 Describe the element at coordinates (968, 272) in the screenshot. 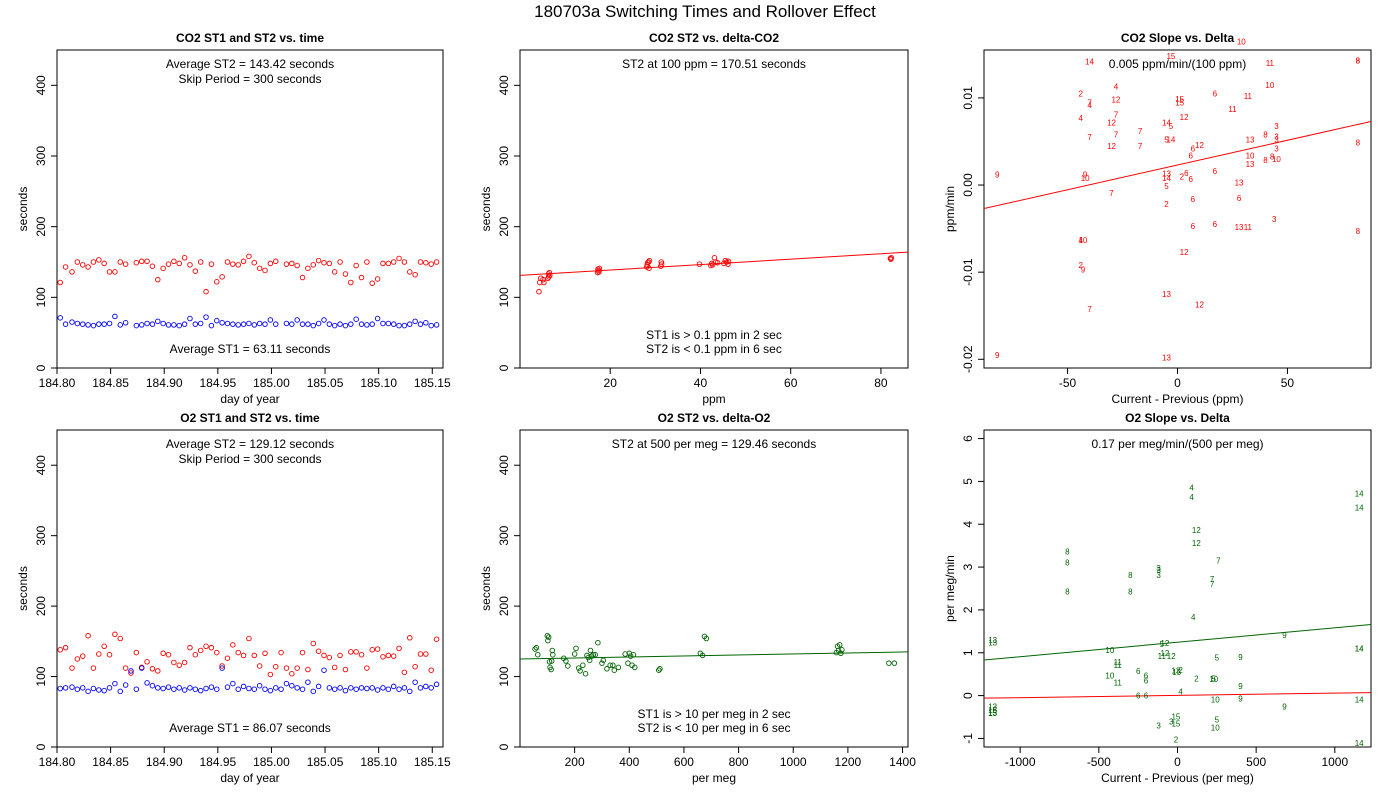

I see `y-tick-label: -0.01` at that location.